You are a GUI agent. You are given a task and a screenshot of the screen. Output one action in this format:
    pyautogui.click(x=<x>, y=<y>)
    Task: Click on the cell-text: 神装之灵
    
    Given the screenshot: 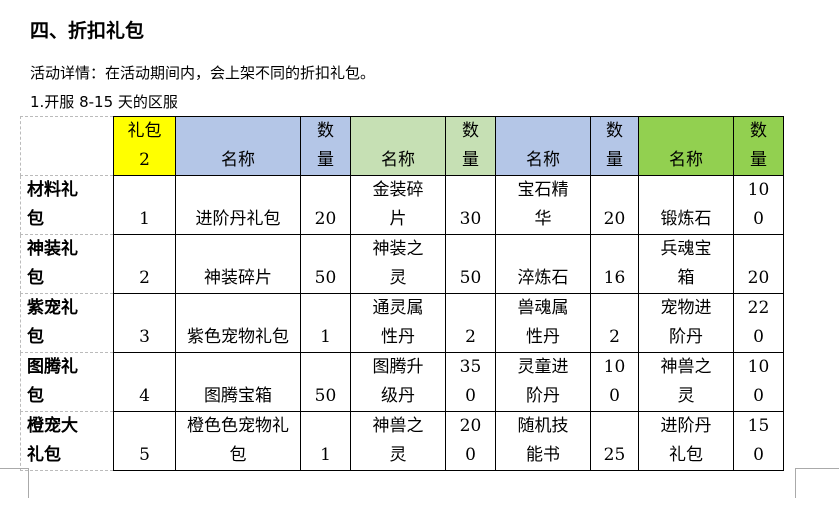 What is the action you would take?
    pyautogui.click(x=398, y=263)
    